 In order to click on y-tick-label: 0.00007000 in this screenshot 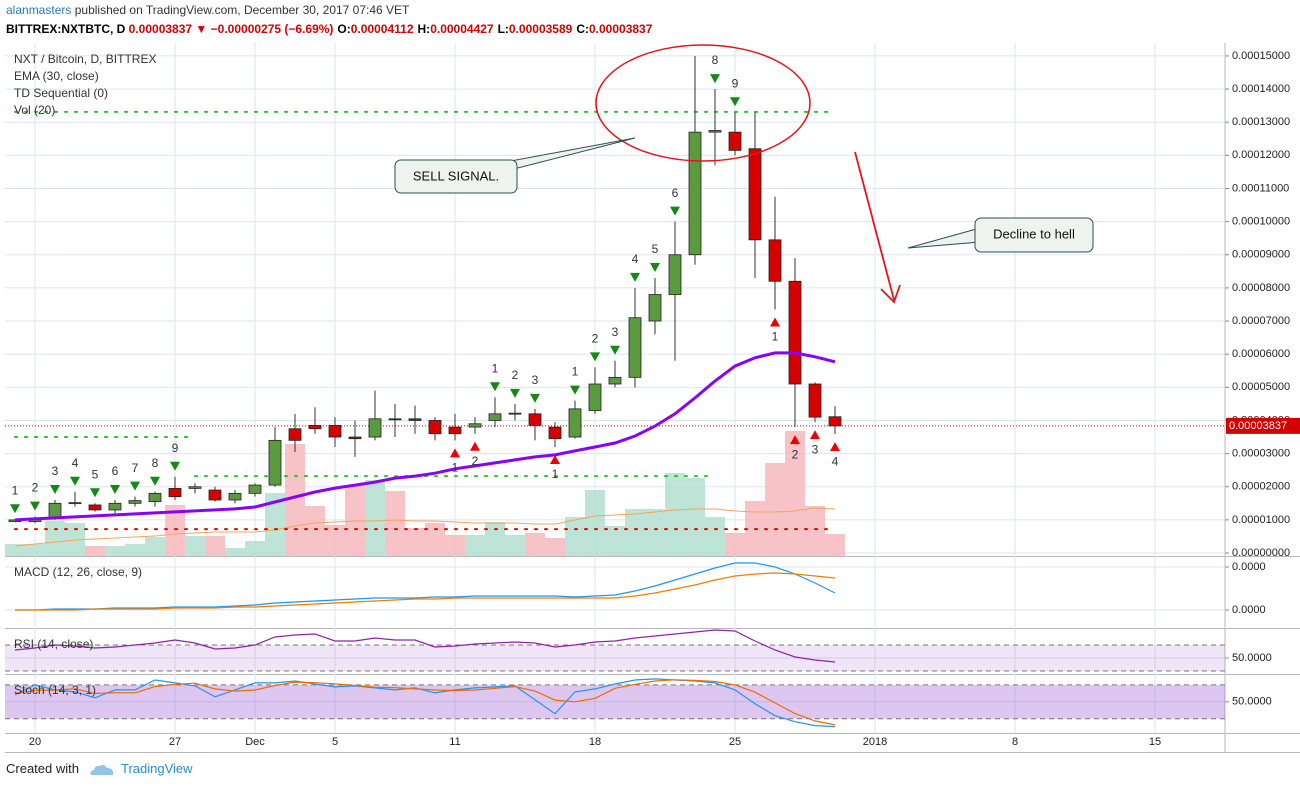, I will do `click(1261, 321)`.